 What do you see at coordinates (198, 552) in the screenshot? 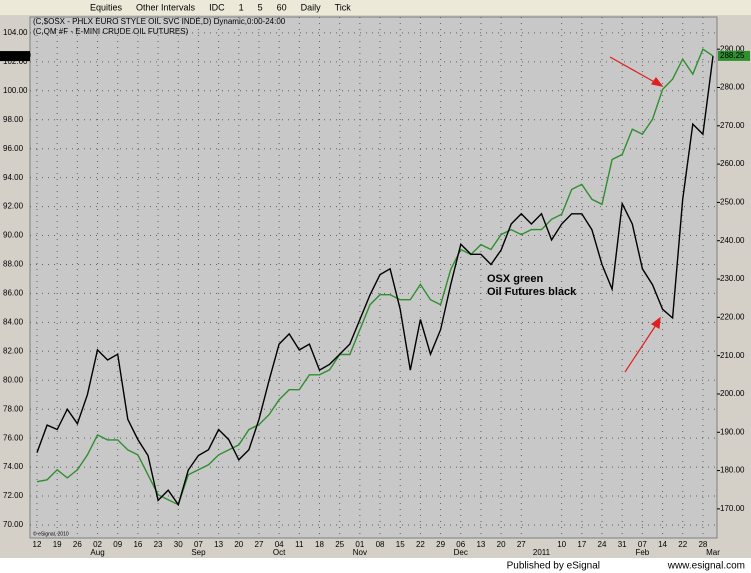
I see `x-group-label: Sep` at bounding box center [198, 552].